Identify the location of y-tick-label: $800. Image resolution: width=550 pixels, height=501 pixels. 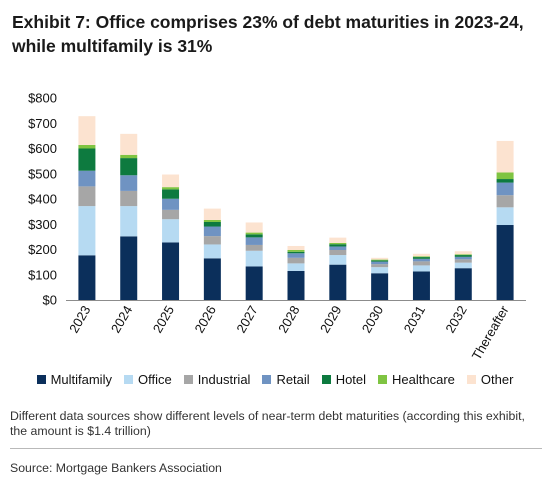
(42, 98).